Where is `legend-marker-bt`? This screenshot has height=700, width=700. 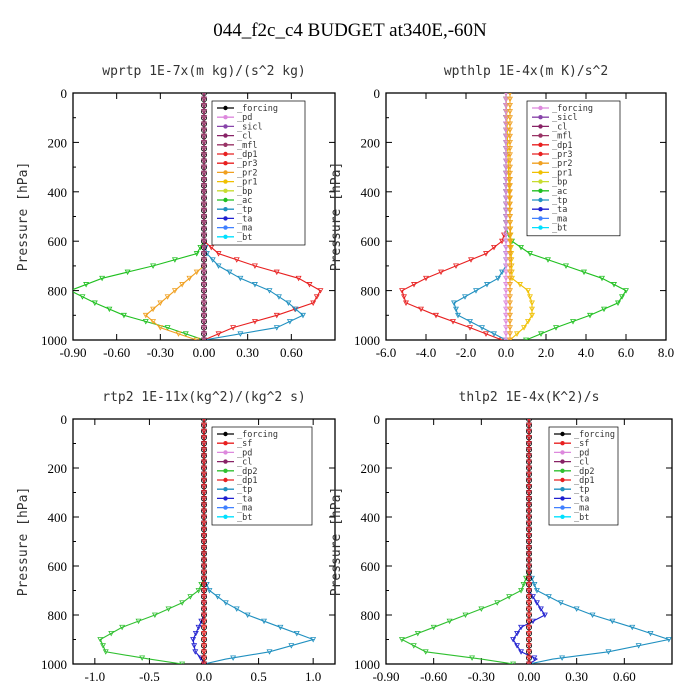
legend-marker-bt is located at coordinates (540, 227).